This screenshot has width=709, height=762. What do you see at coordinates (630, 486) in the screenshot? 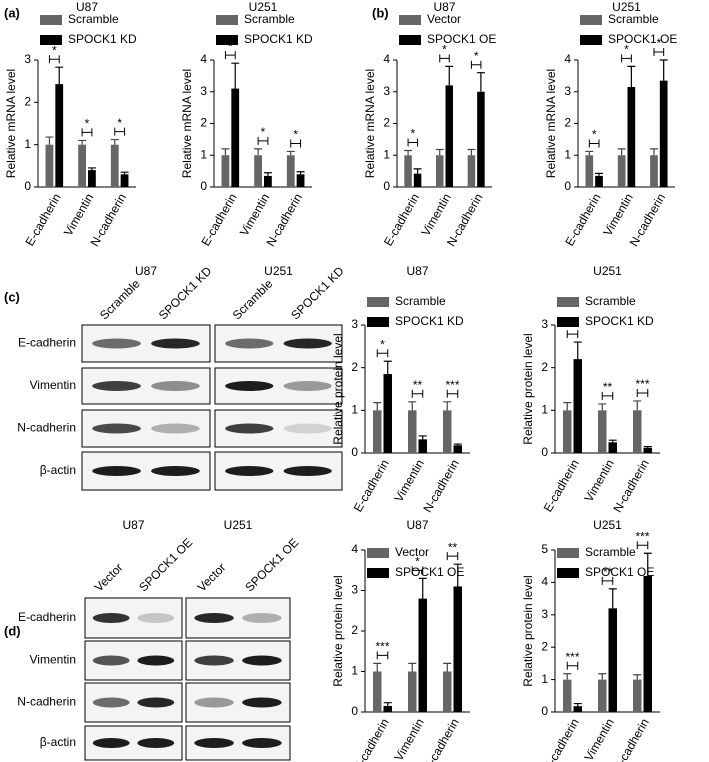
I see `x-tick-label: N-cadherin` at bounding box center [630, 486].